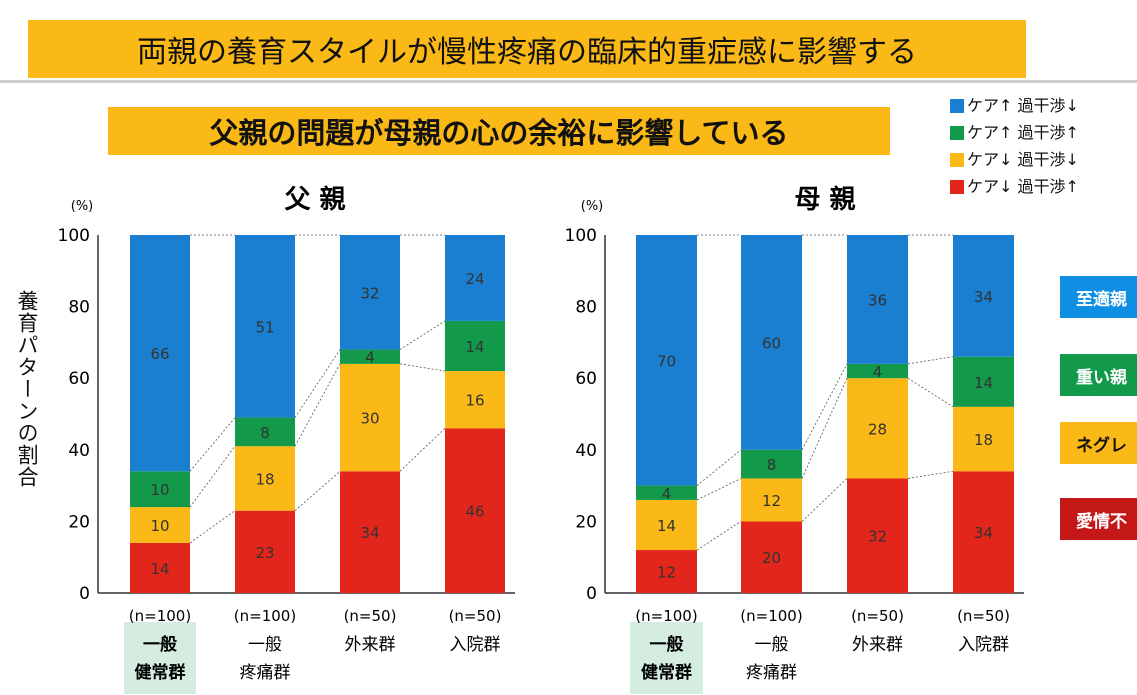 The height and width of the screenshot is (695, 1137). I want to click on legend-item: ケア↑ 過干渉↑, so click(1014, 132).